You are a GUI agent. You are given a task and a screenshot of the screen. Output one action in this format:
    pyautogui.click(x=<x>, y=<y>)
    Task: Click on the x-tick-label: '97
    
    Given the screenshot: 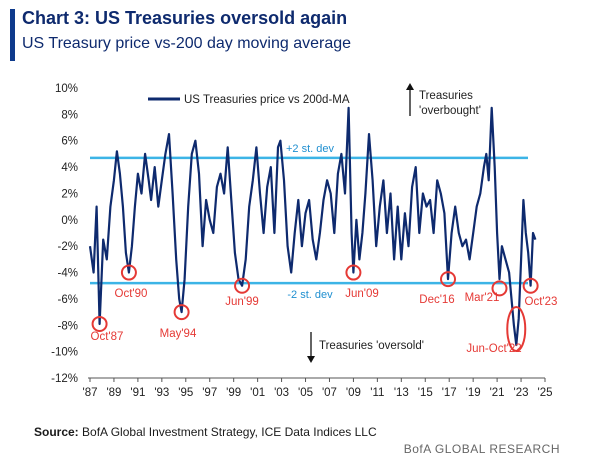 What is the action you would take?
    pyautogui.click(x=209, y=393)
    